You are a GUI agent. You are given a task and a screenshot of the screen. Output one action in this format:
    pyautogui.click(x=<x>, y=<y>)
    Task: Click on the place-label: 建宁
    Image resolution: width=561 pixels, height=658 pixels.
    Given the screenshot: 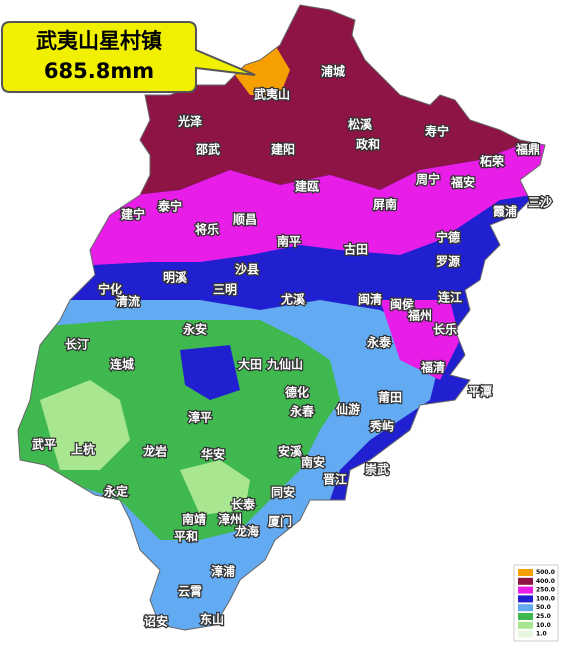 What is the action you would take?
    pyautogui.click(x=132, y=214)
    